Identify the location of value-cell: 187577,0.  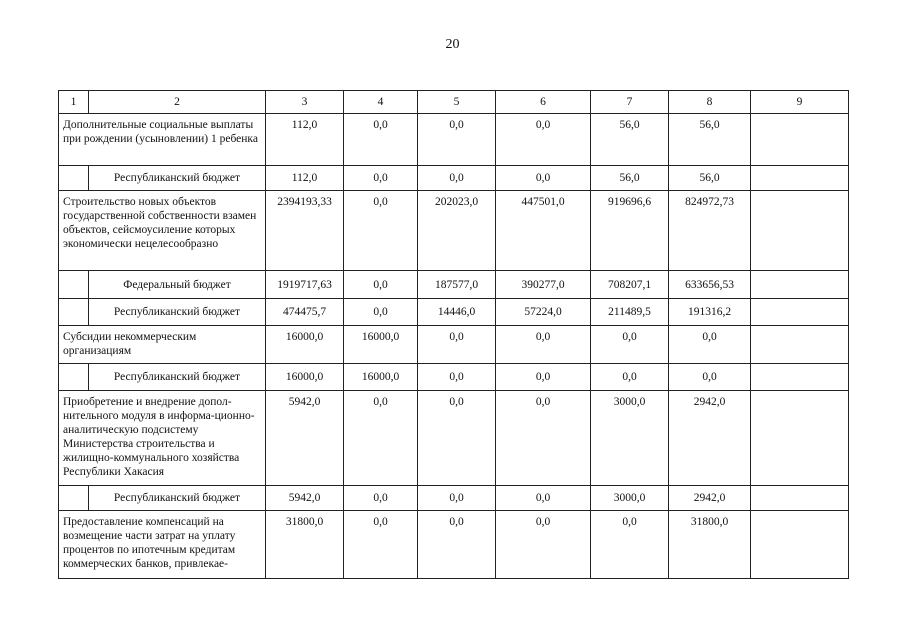
(456, 284).